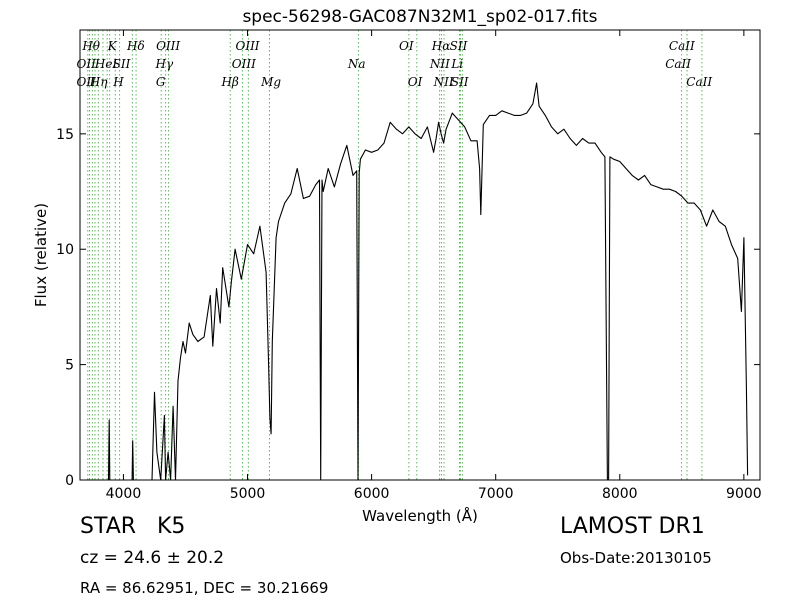  Describe the element at coordinates (456, 64) in the screenshot. I see `line-label-22: Li` at that location.